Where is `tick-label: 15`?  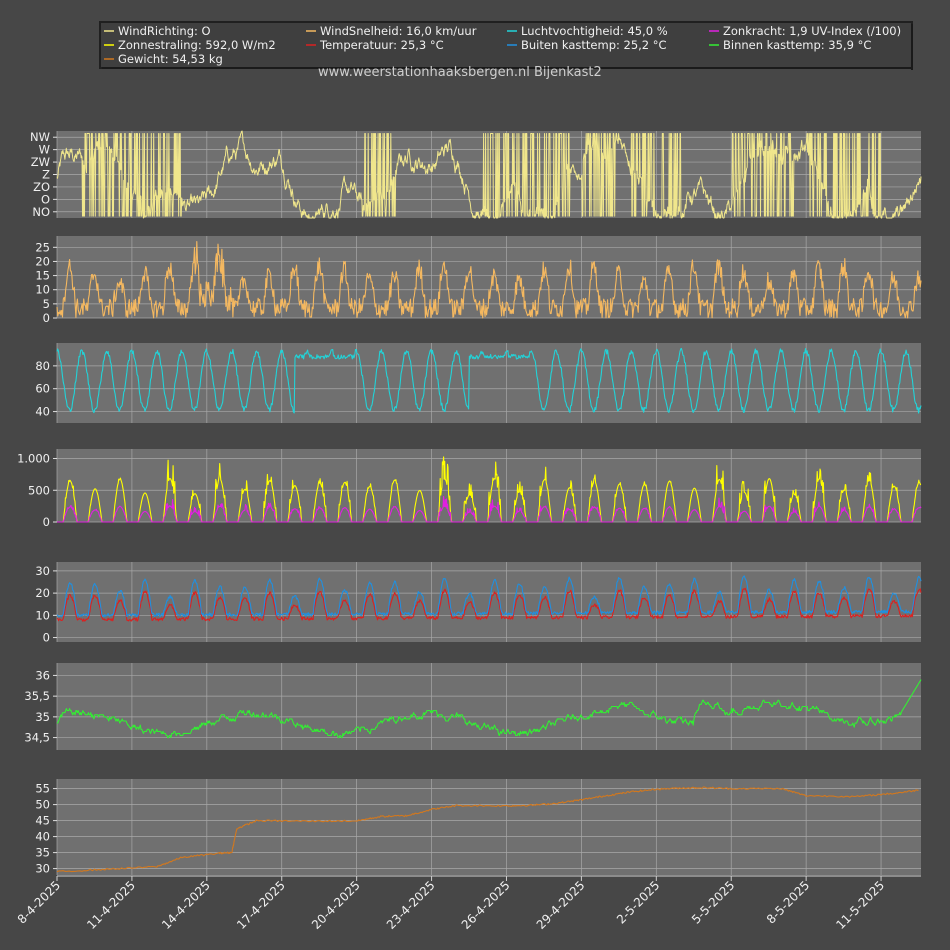 tick-label: 15 is located at coordinates (42, 276).